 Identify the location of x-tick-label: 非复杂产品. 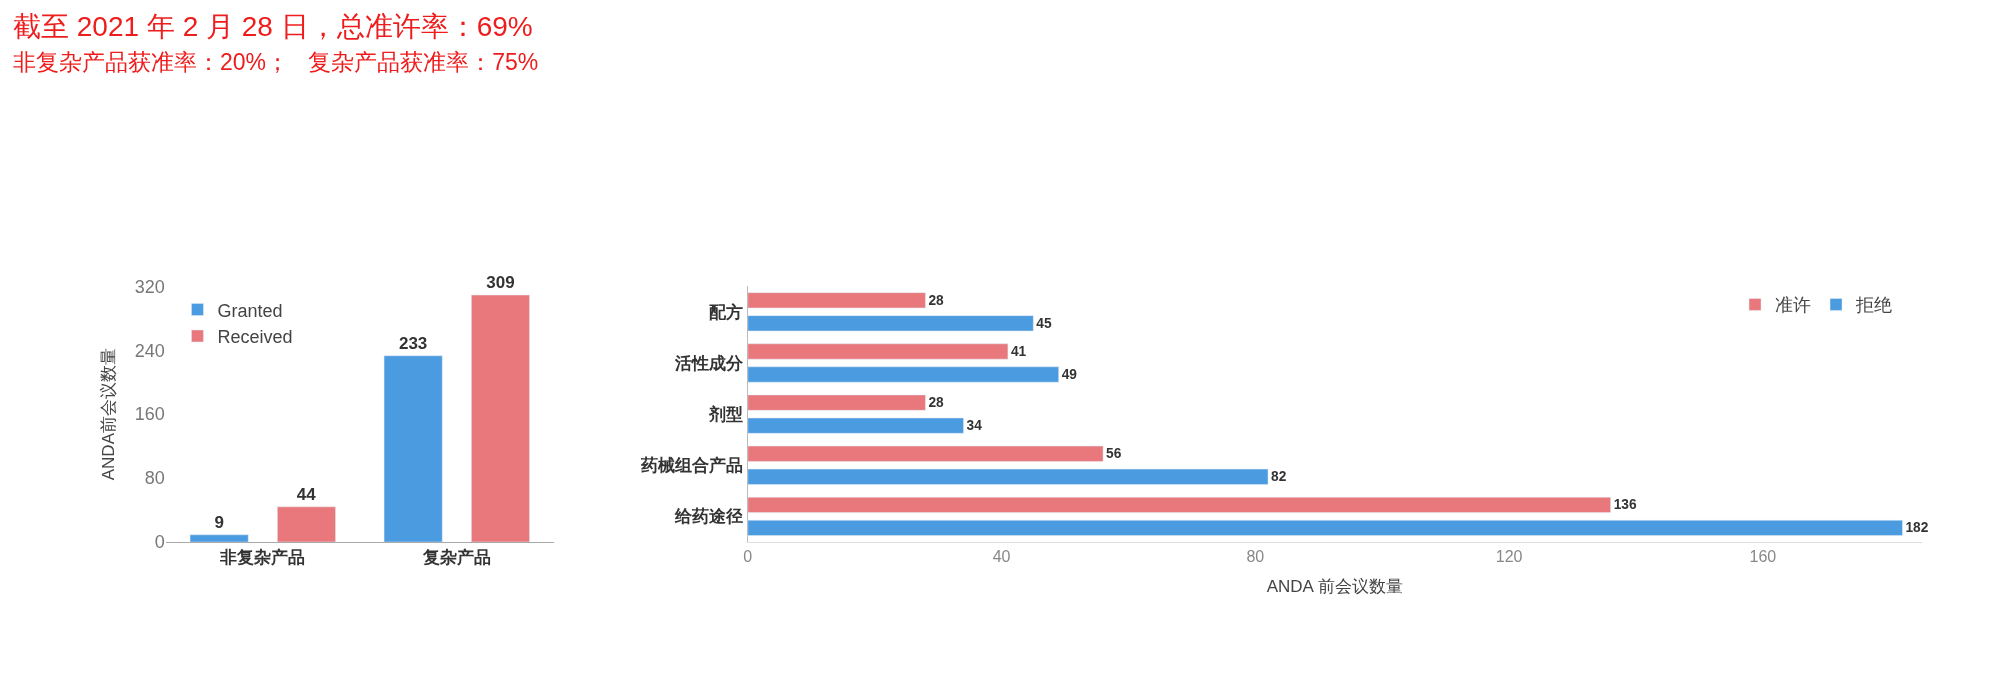
(262, 558).